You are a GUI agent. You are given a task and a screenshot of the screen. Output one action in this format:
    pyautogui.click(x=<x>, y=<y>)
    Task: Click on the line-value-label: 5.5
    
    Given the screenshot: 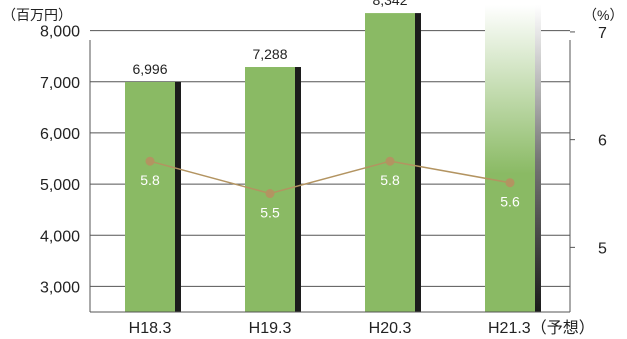 What is the action you would take?
    pyautogui.click(x=270, y=213)
    